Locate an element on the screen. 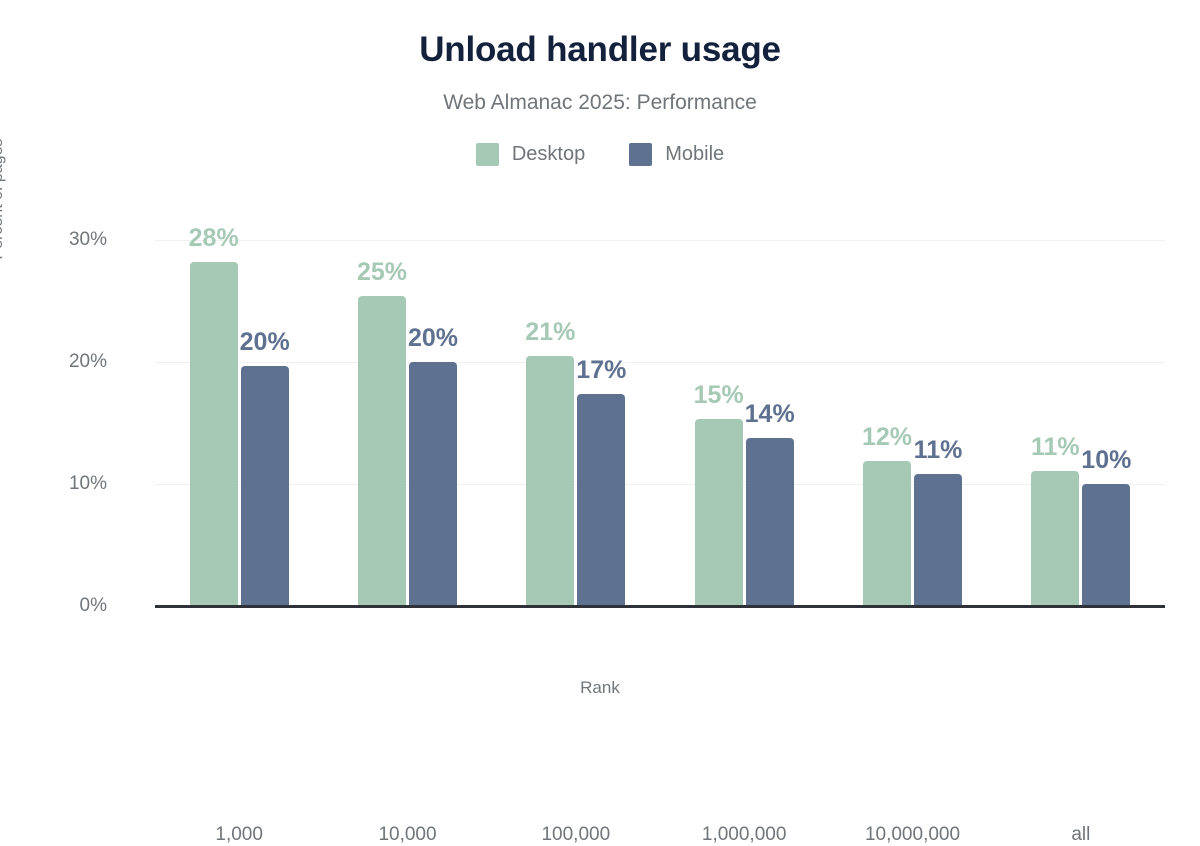 The height and width of the screenshot is (846, 1200). y-axis-tick-label: 0% is located at coordinates (93, 605).